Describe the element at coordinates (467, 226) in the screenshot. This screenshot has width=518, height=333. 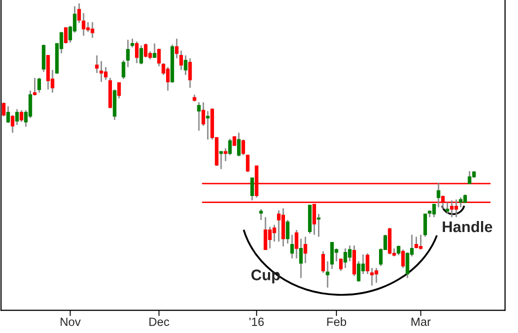
I see `annotation: Handle` at that location.